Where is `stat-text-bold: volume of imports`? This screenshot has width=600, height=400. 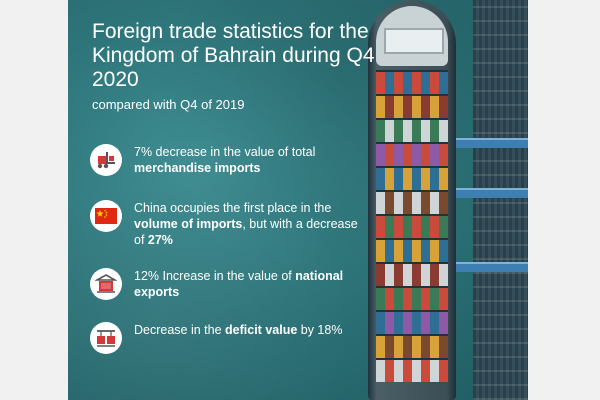
stat-text-bold: volume of imports is located at coordinates (188, 224).